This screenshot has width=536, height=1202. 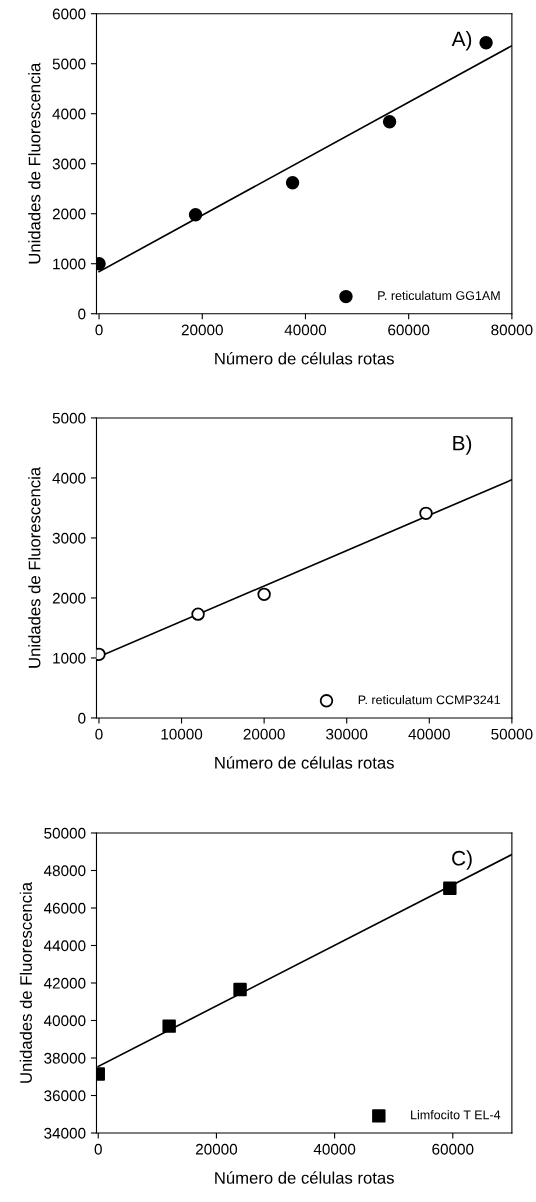 I want to click on x-tick-label: 80000, so click(x=512, y=330).